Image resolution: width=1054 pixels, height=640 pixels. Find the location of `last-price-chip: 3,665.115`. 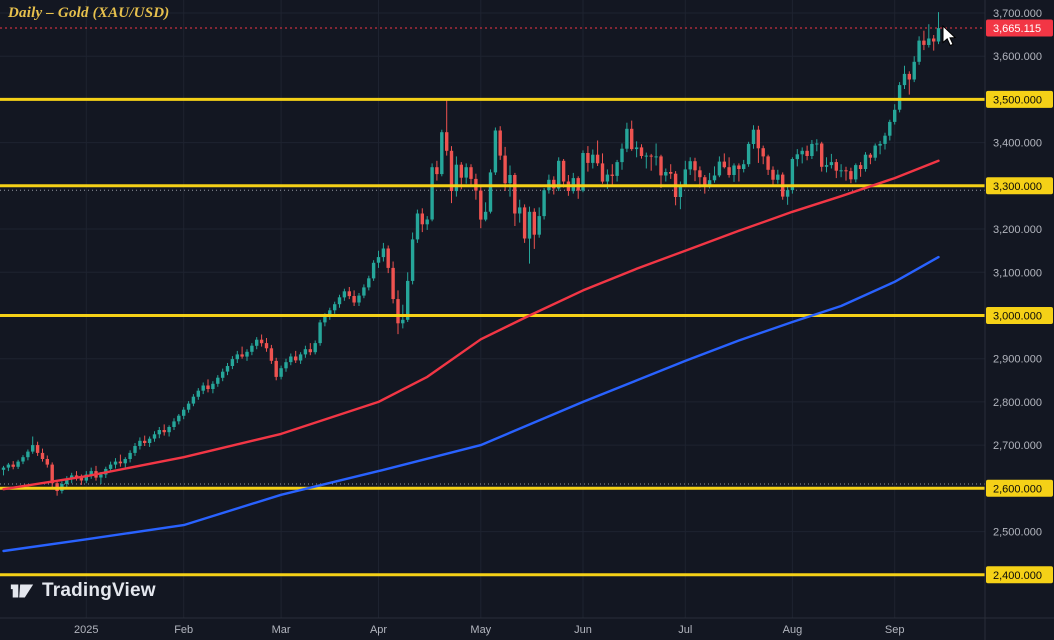

last-price-chip: 3,665.115 is located at coordinates (1019, 28).